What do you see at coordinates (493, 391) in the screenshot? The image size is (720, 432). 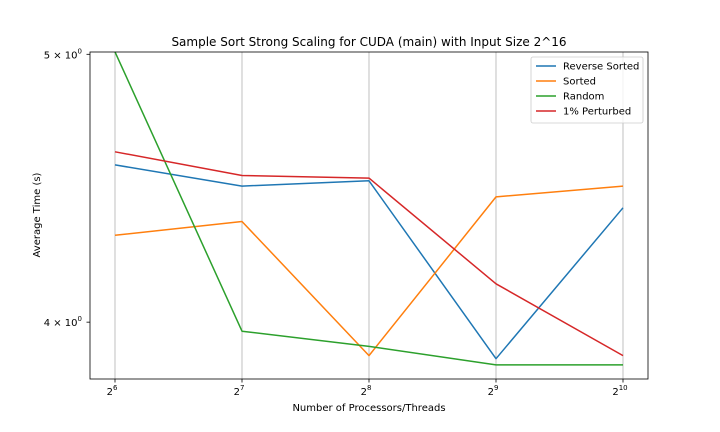 I see `x-tick-label: 29` at bounding box center [493, 391].